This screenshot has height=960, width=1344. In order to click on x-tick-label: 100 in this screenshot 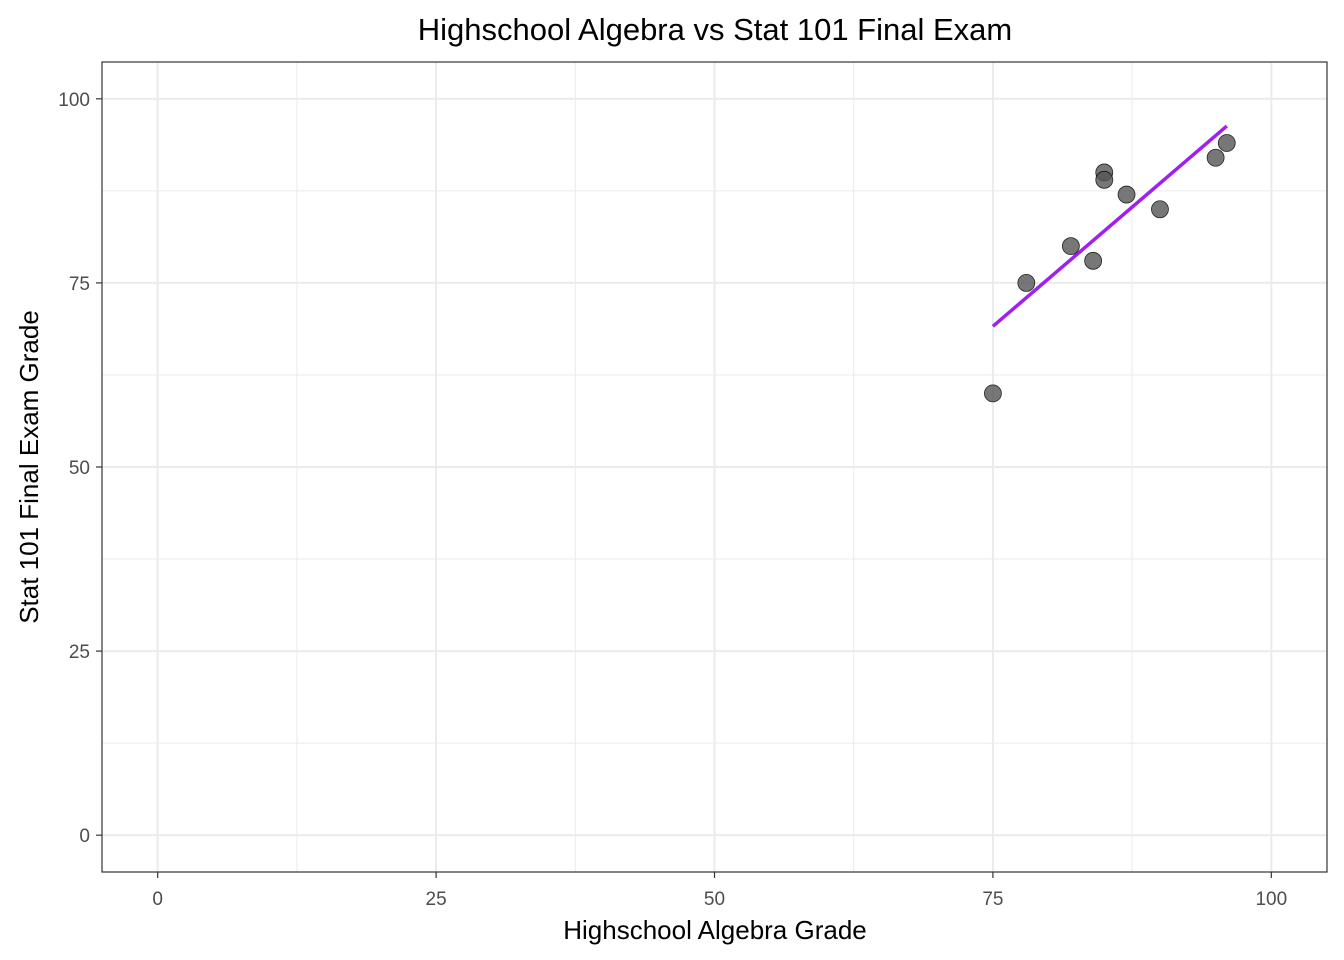, I will do `click(1271, 899)`.